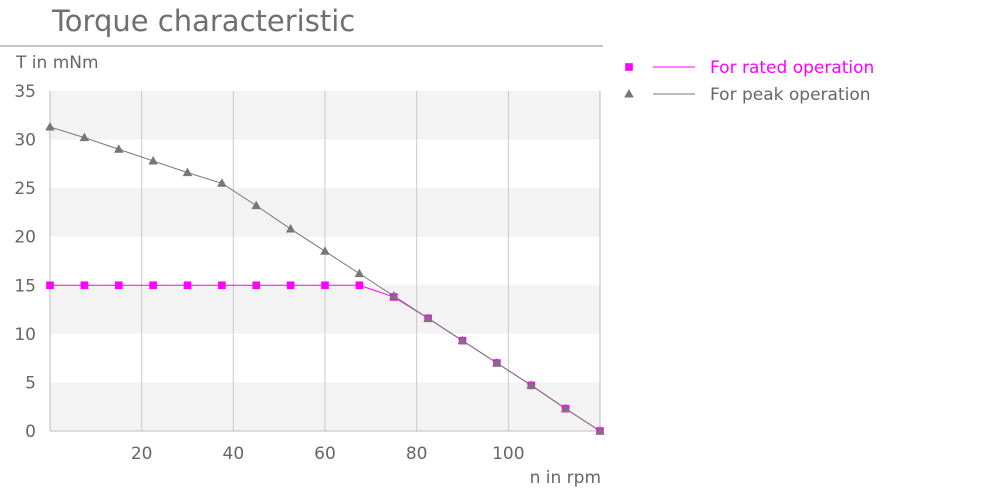  What do you see at coordinates (25, 92) in the screenshot?
I see `y-tick-label: 35` at bounding box center [25, 92].